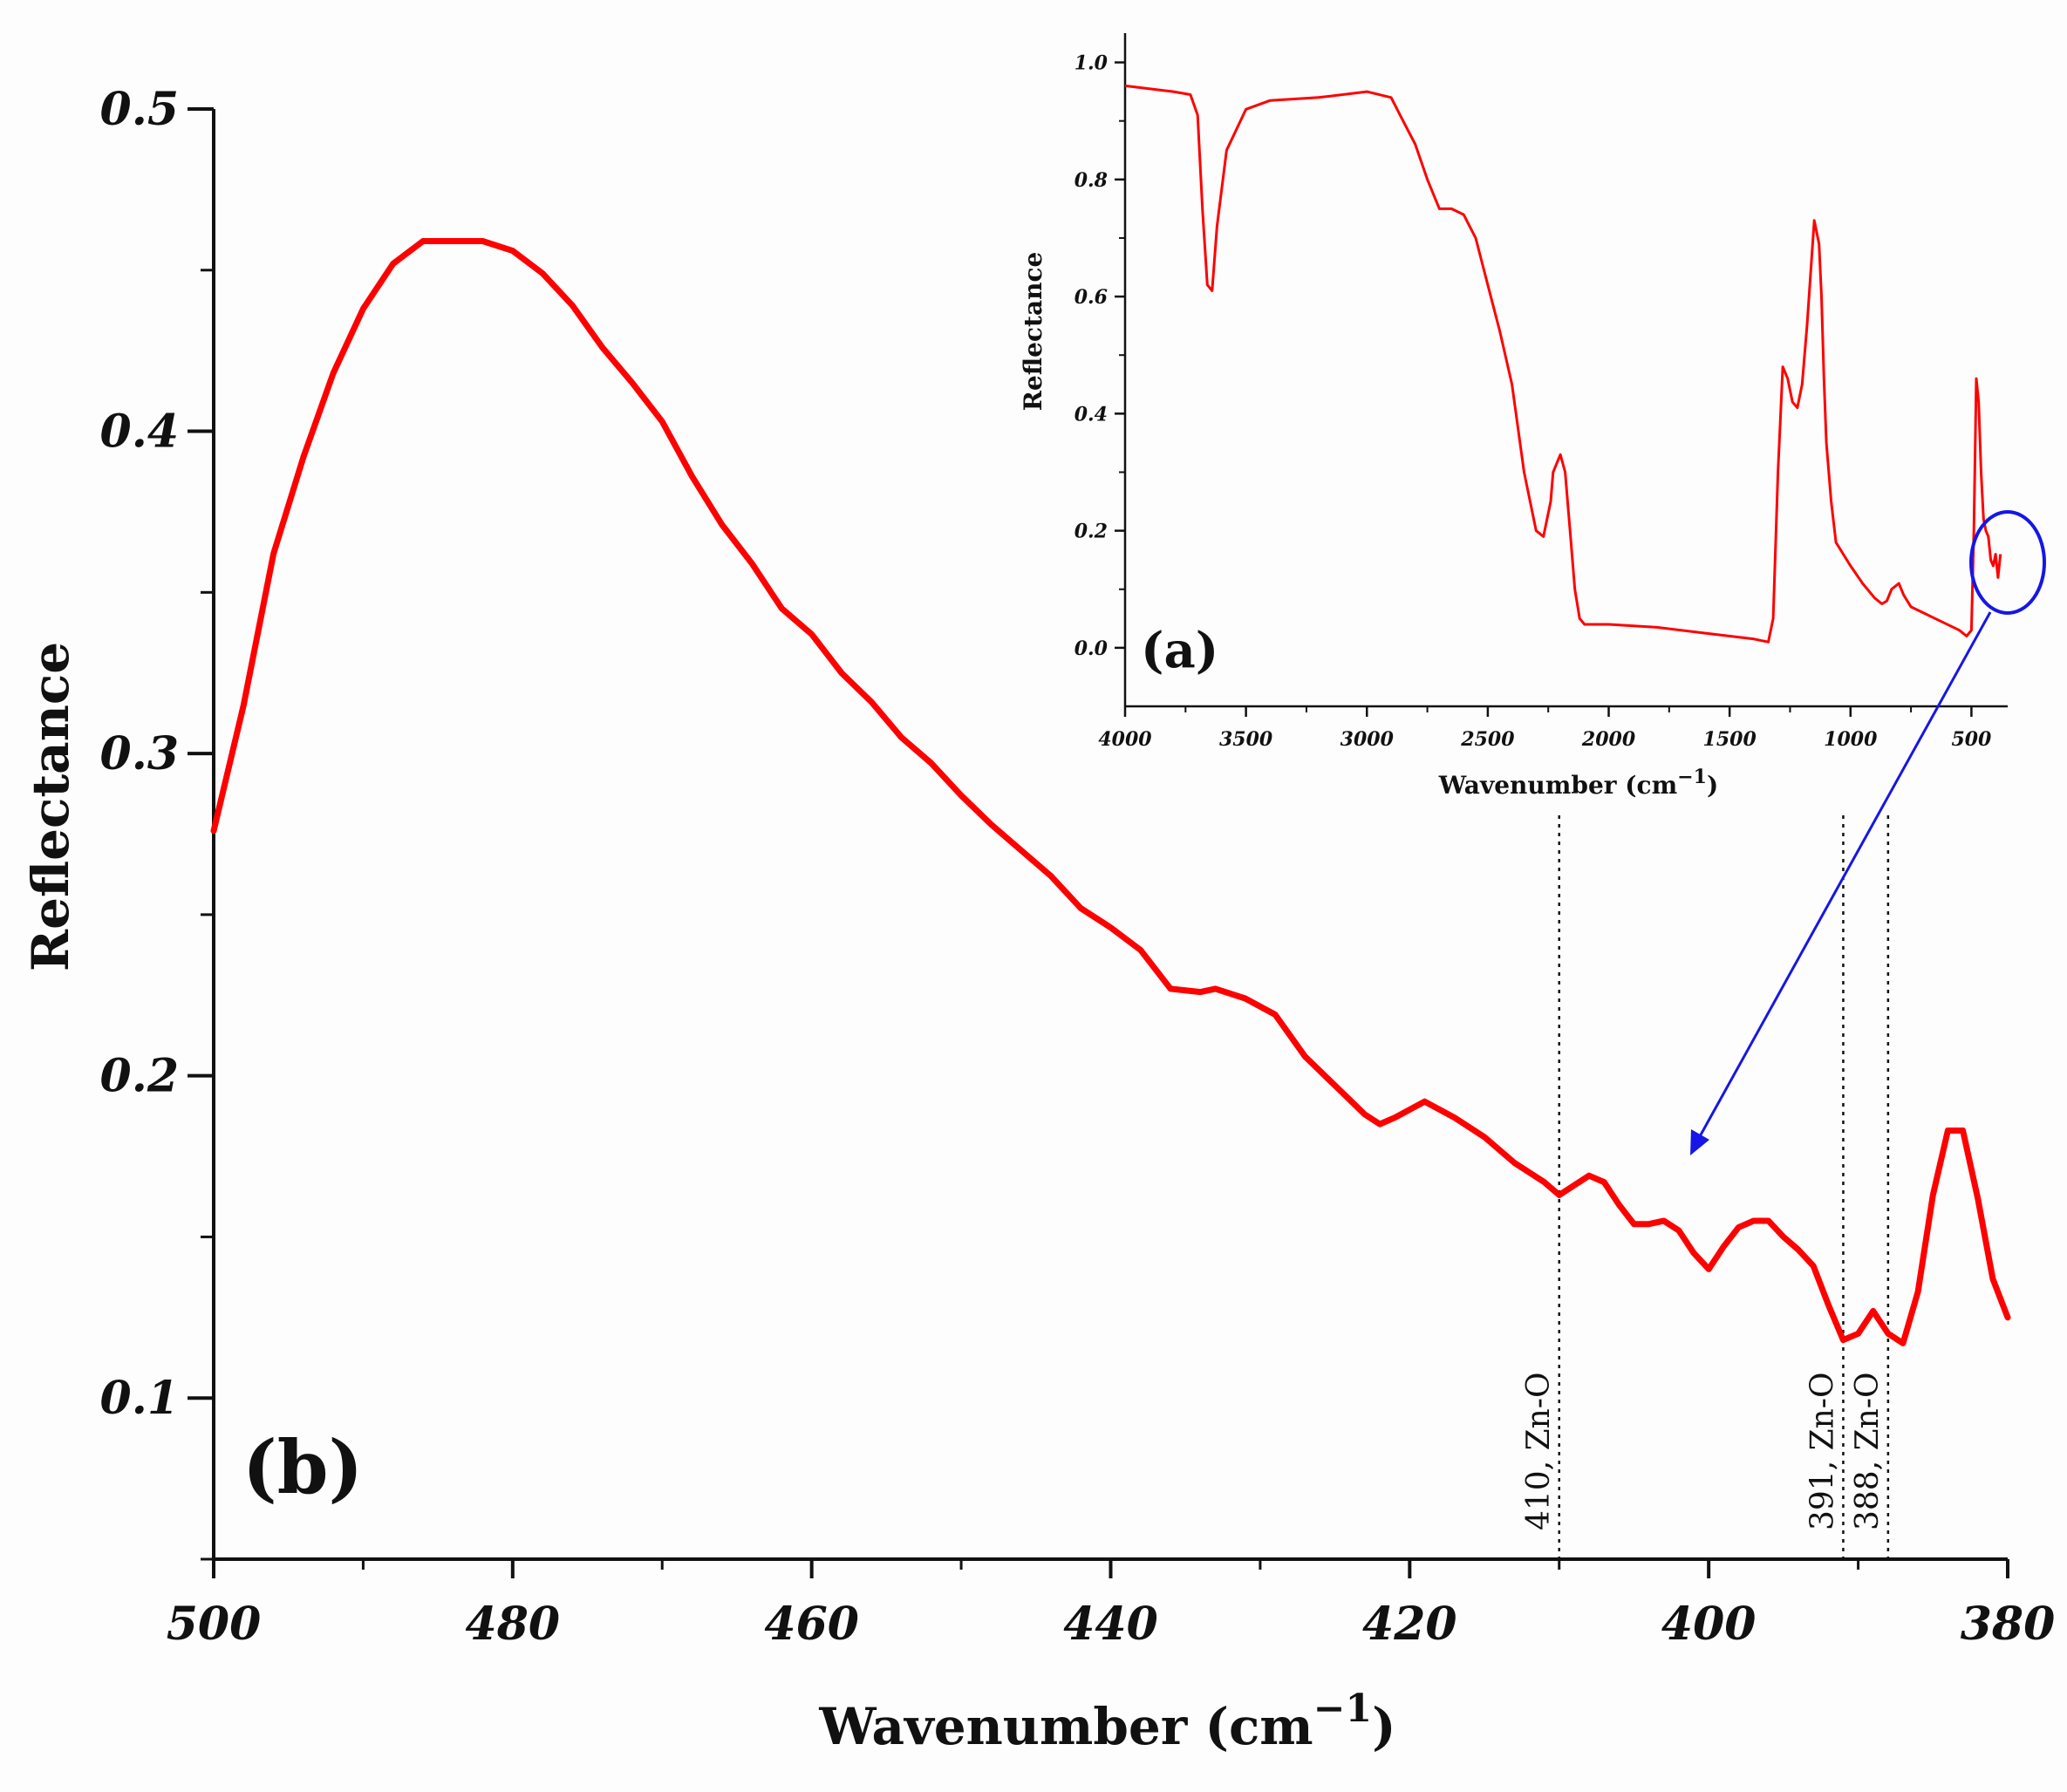 This screenshot has height=1792, width=2067. What do you see at coordinates (302, 1467) in the screenshot?
I see `panel-label-b: (b)` at bounding box center [302, 1467].